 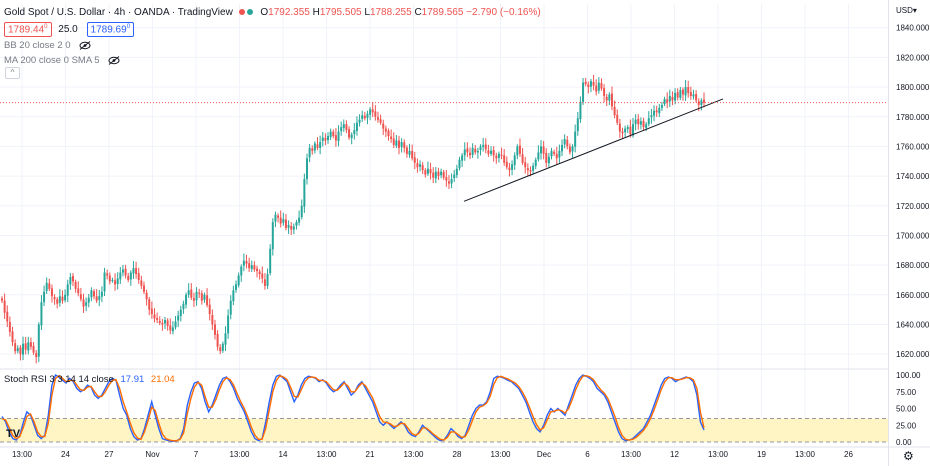 I want to click on price-tick-label: 1640.000, so click(x=913, y=324).